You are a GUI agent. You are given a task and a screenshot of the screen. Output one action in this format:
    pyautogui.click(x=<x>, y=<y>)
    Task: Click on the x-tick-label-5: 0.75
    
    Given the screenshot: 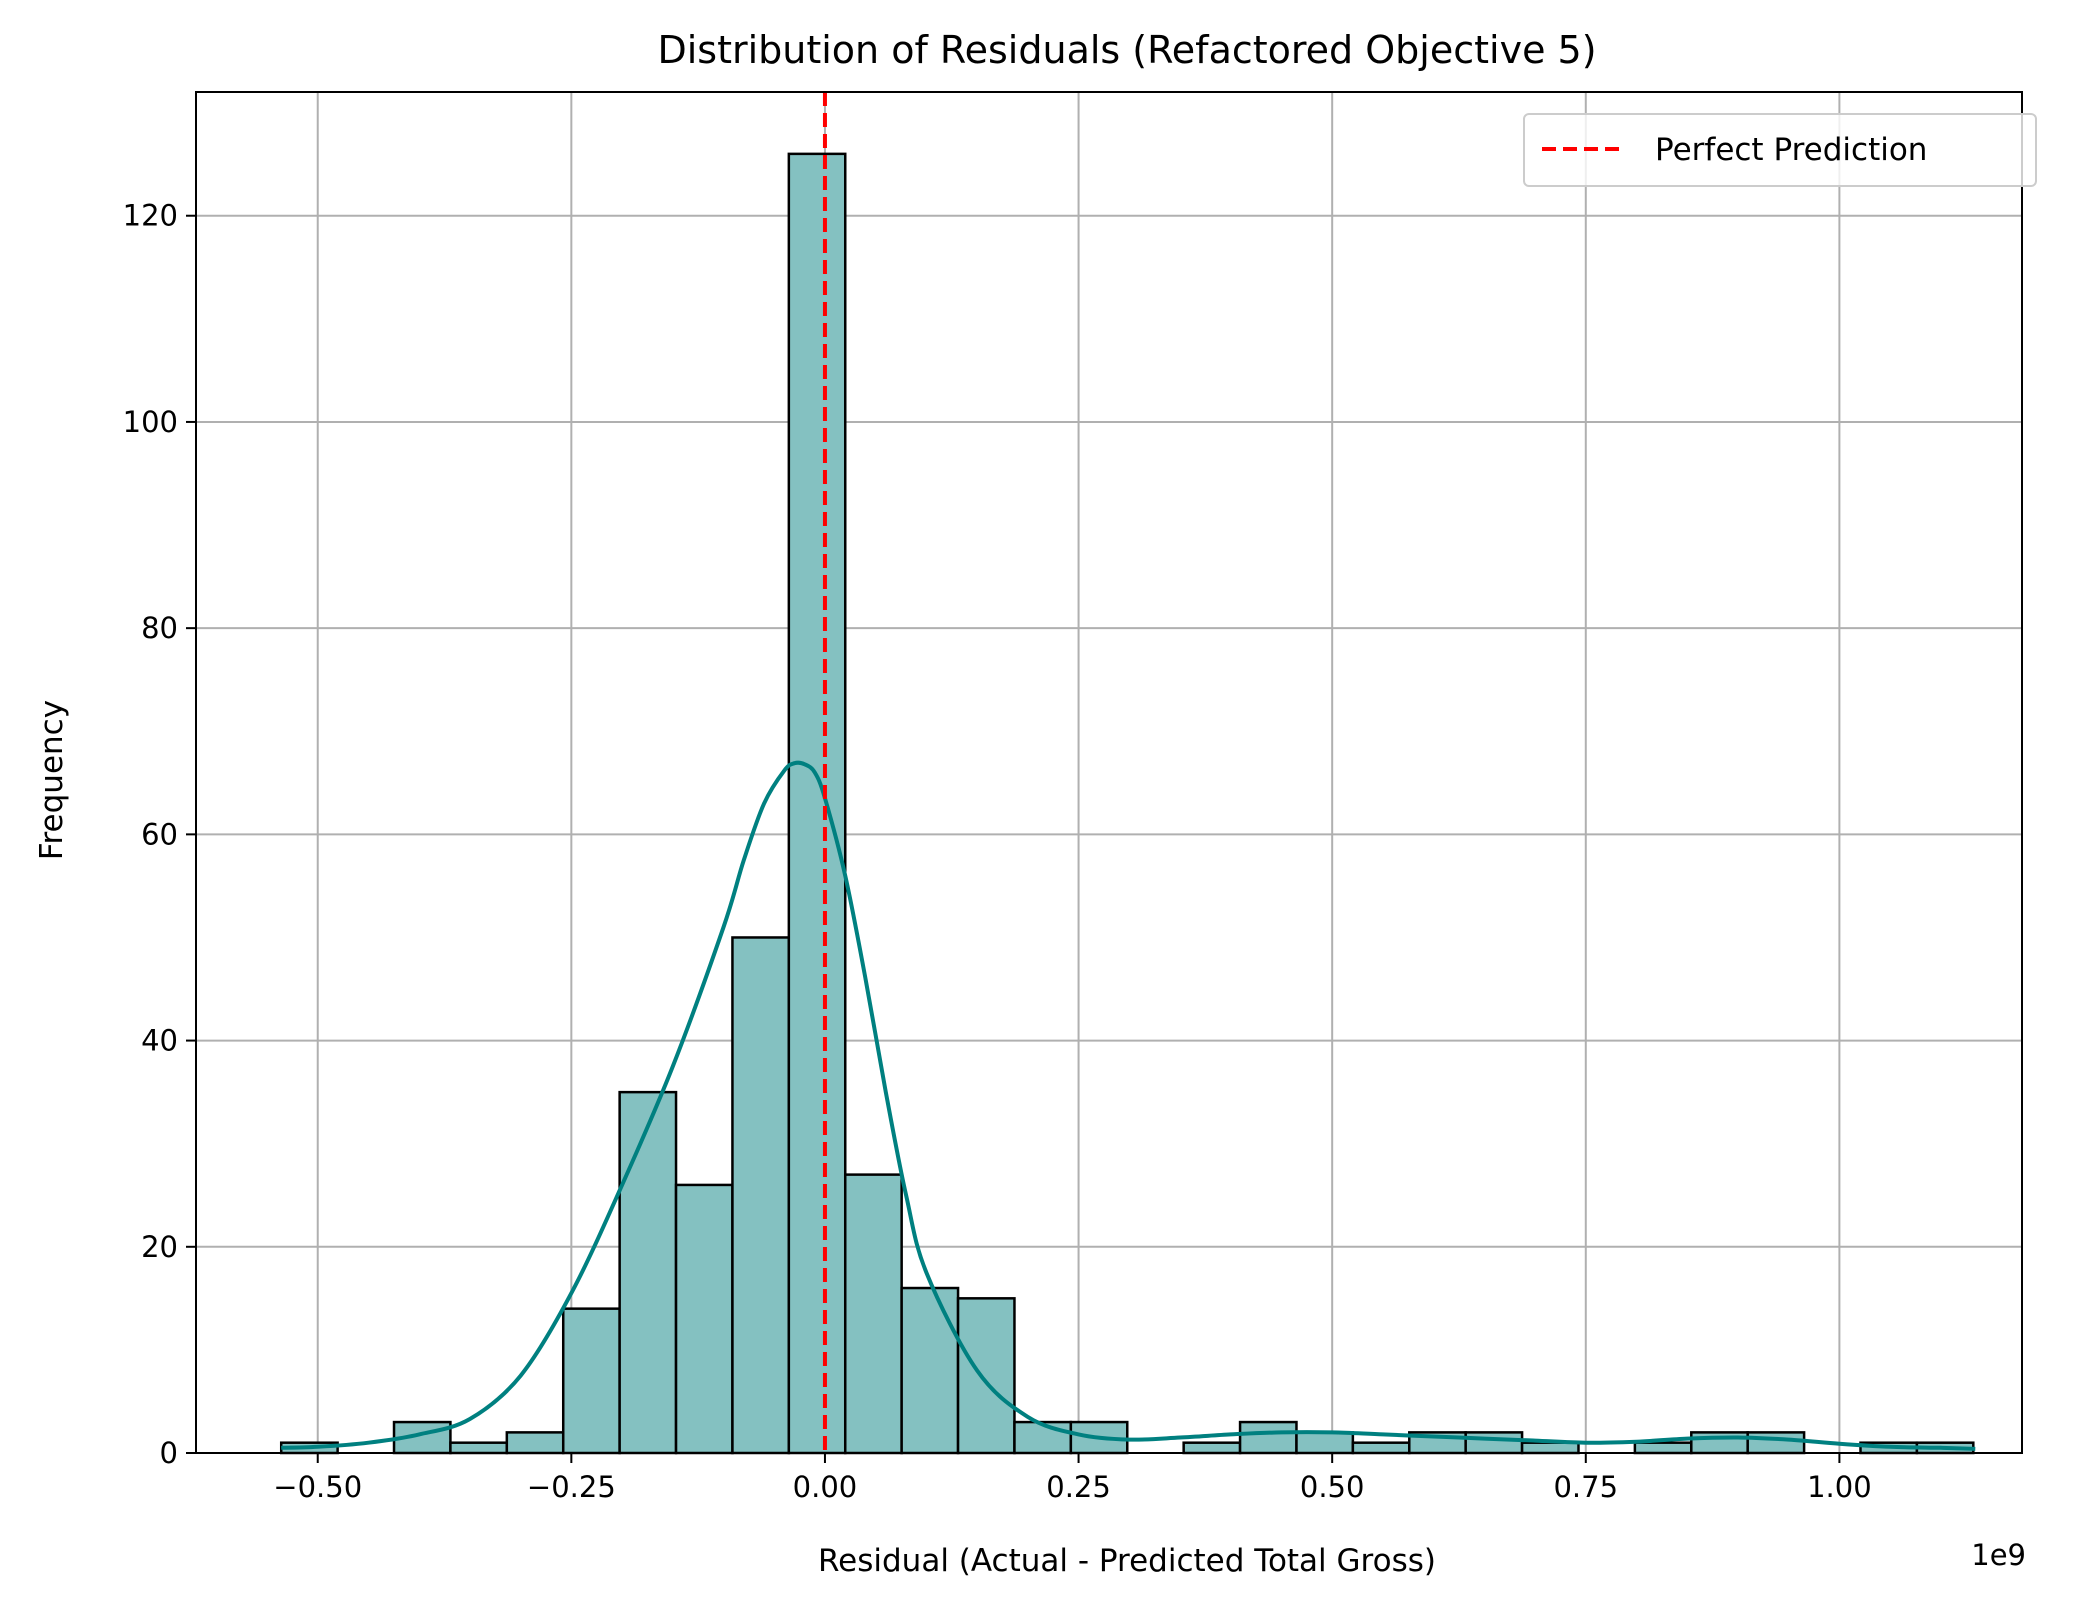 What is the action you would take?
    pyautogui.click(x=1585, y=1487)
    